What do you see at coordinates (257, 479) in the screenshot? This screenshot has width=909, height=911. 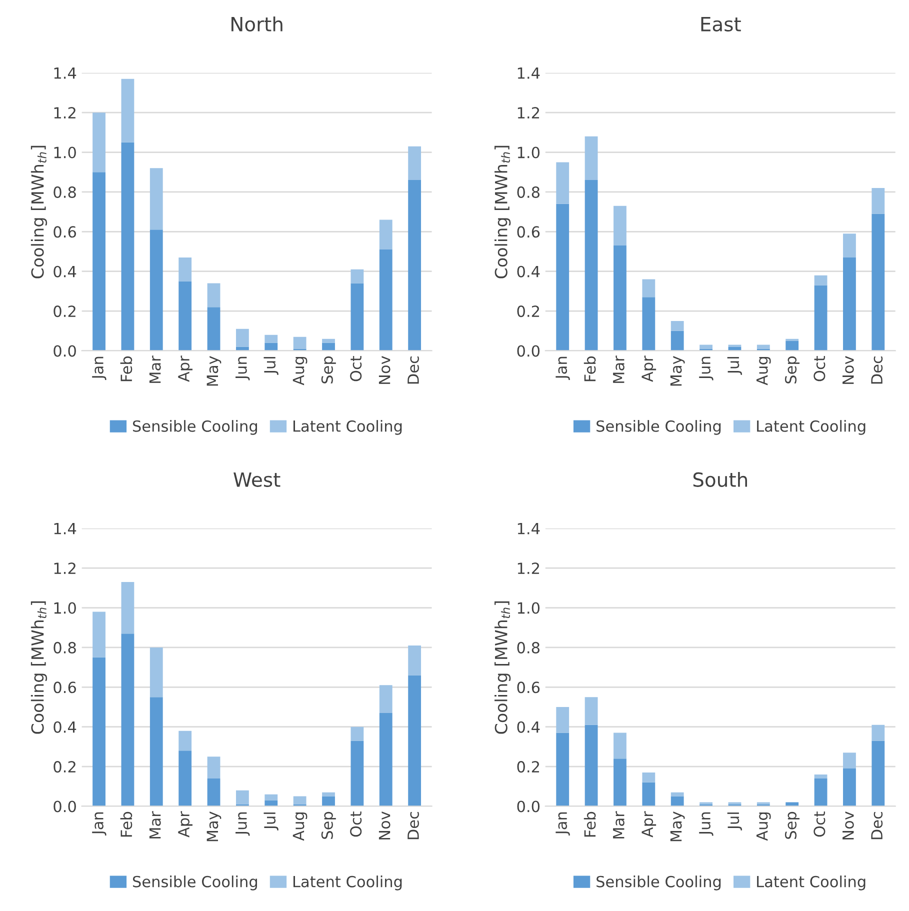 I see `chart-title: West` at bounding box center [257, 479].